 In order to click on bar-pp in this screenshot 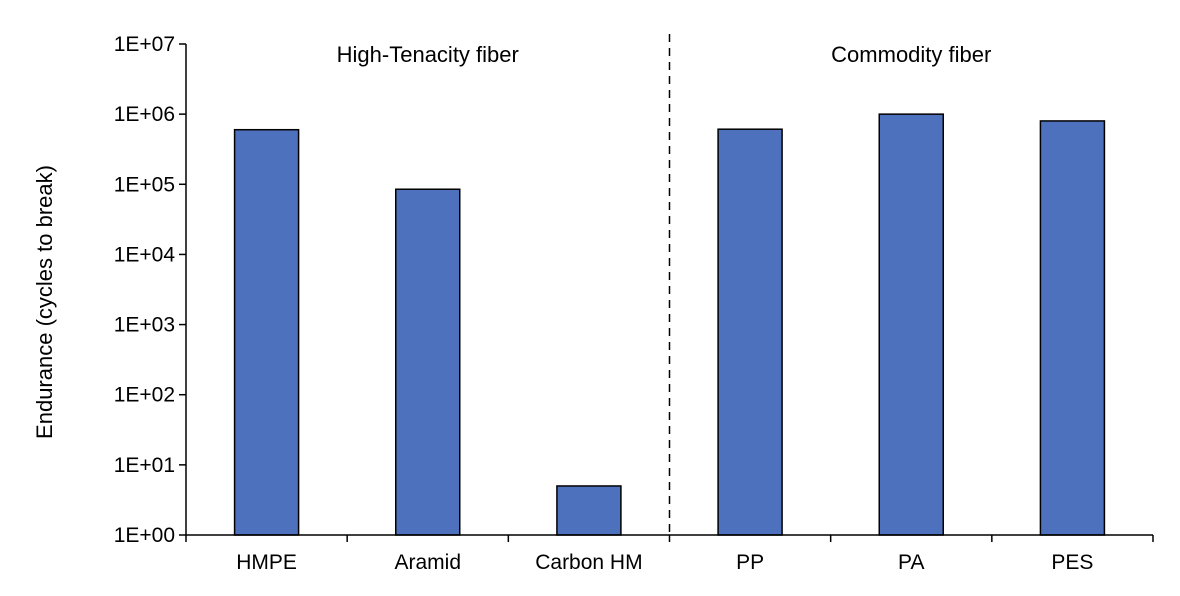, I will do `click(750, 332)`.